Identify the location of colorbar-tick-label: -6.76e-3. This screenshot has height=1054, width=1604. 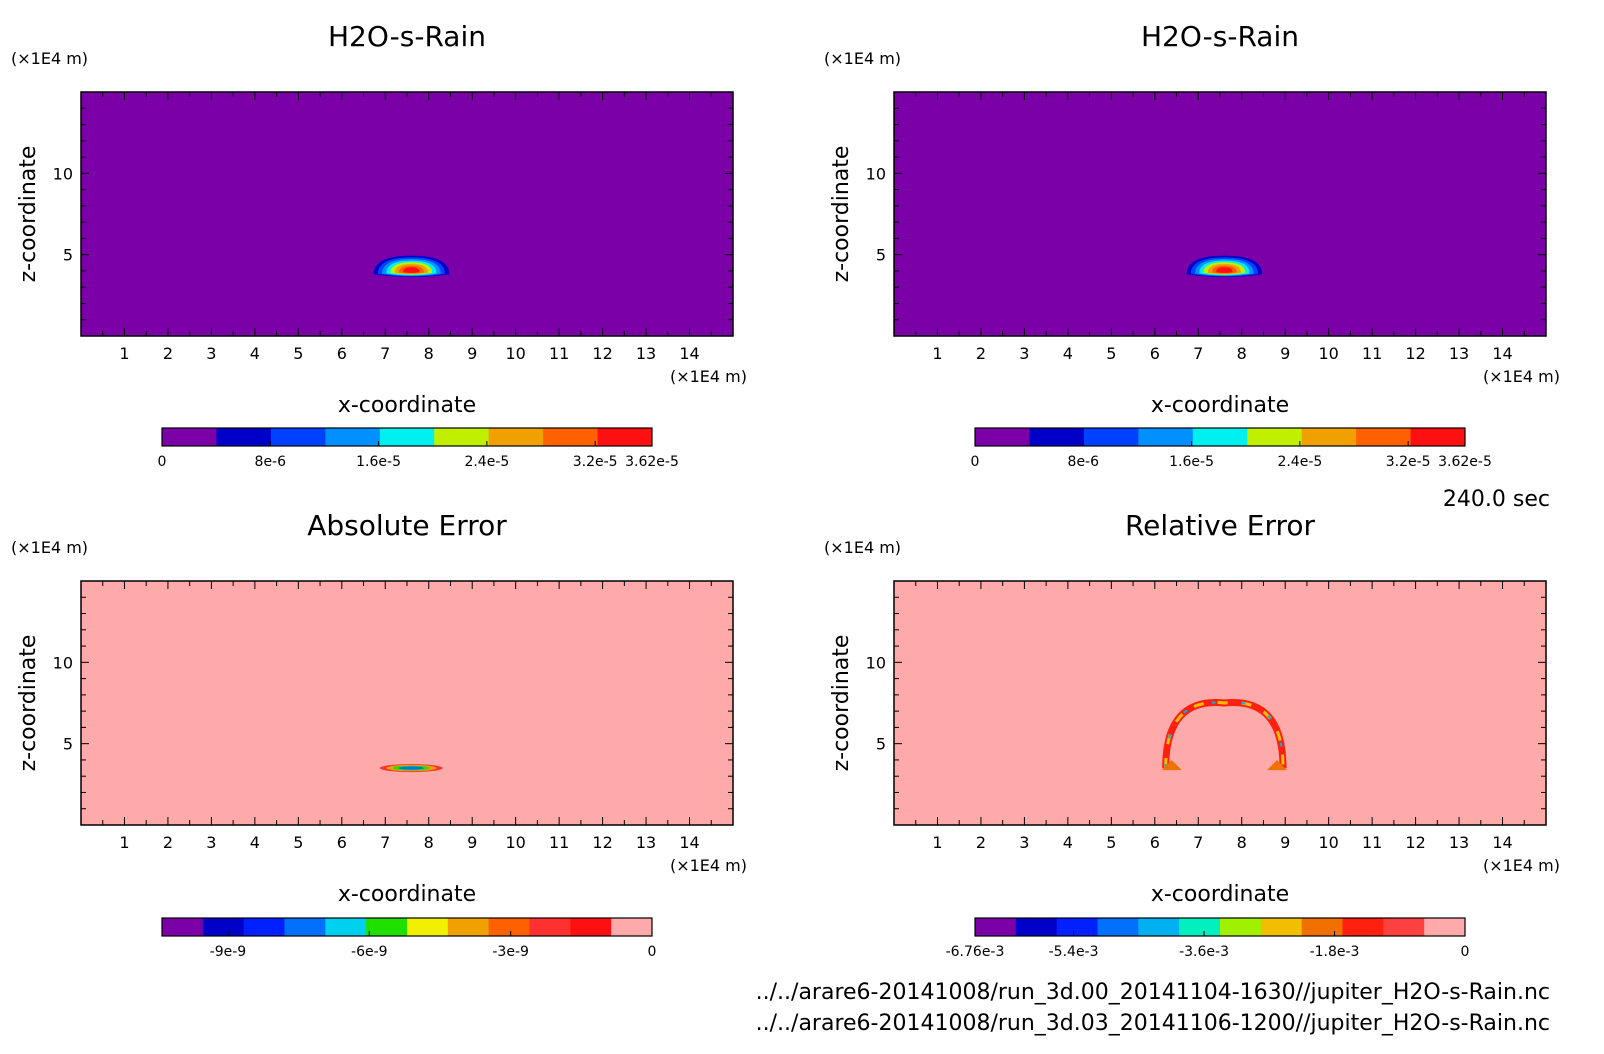
(975, 952).